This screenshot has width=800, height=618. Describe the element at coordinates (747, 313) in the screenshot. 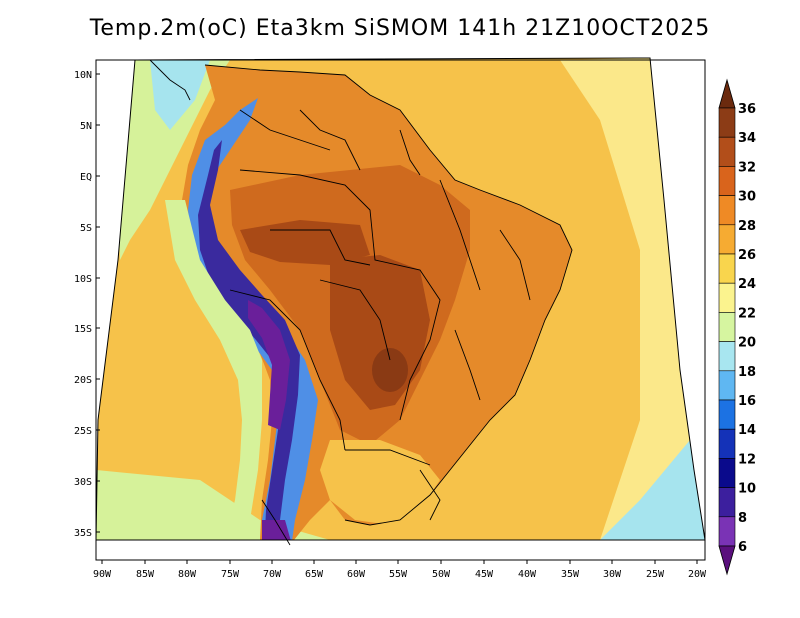

I see `colorbar-label: 22` at that location.